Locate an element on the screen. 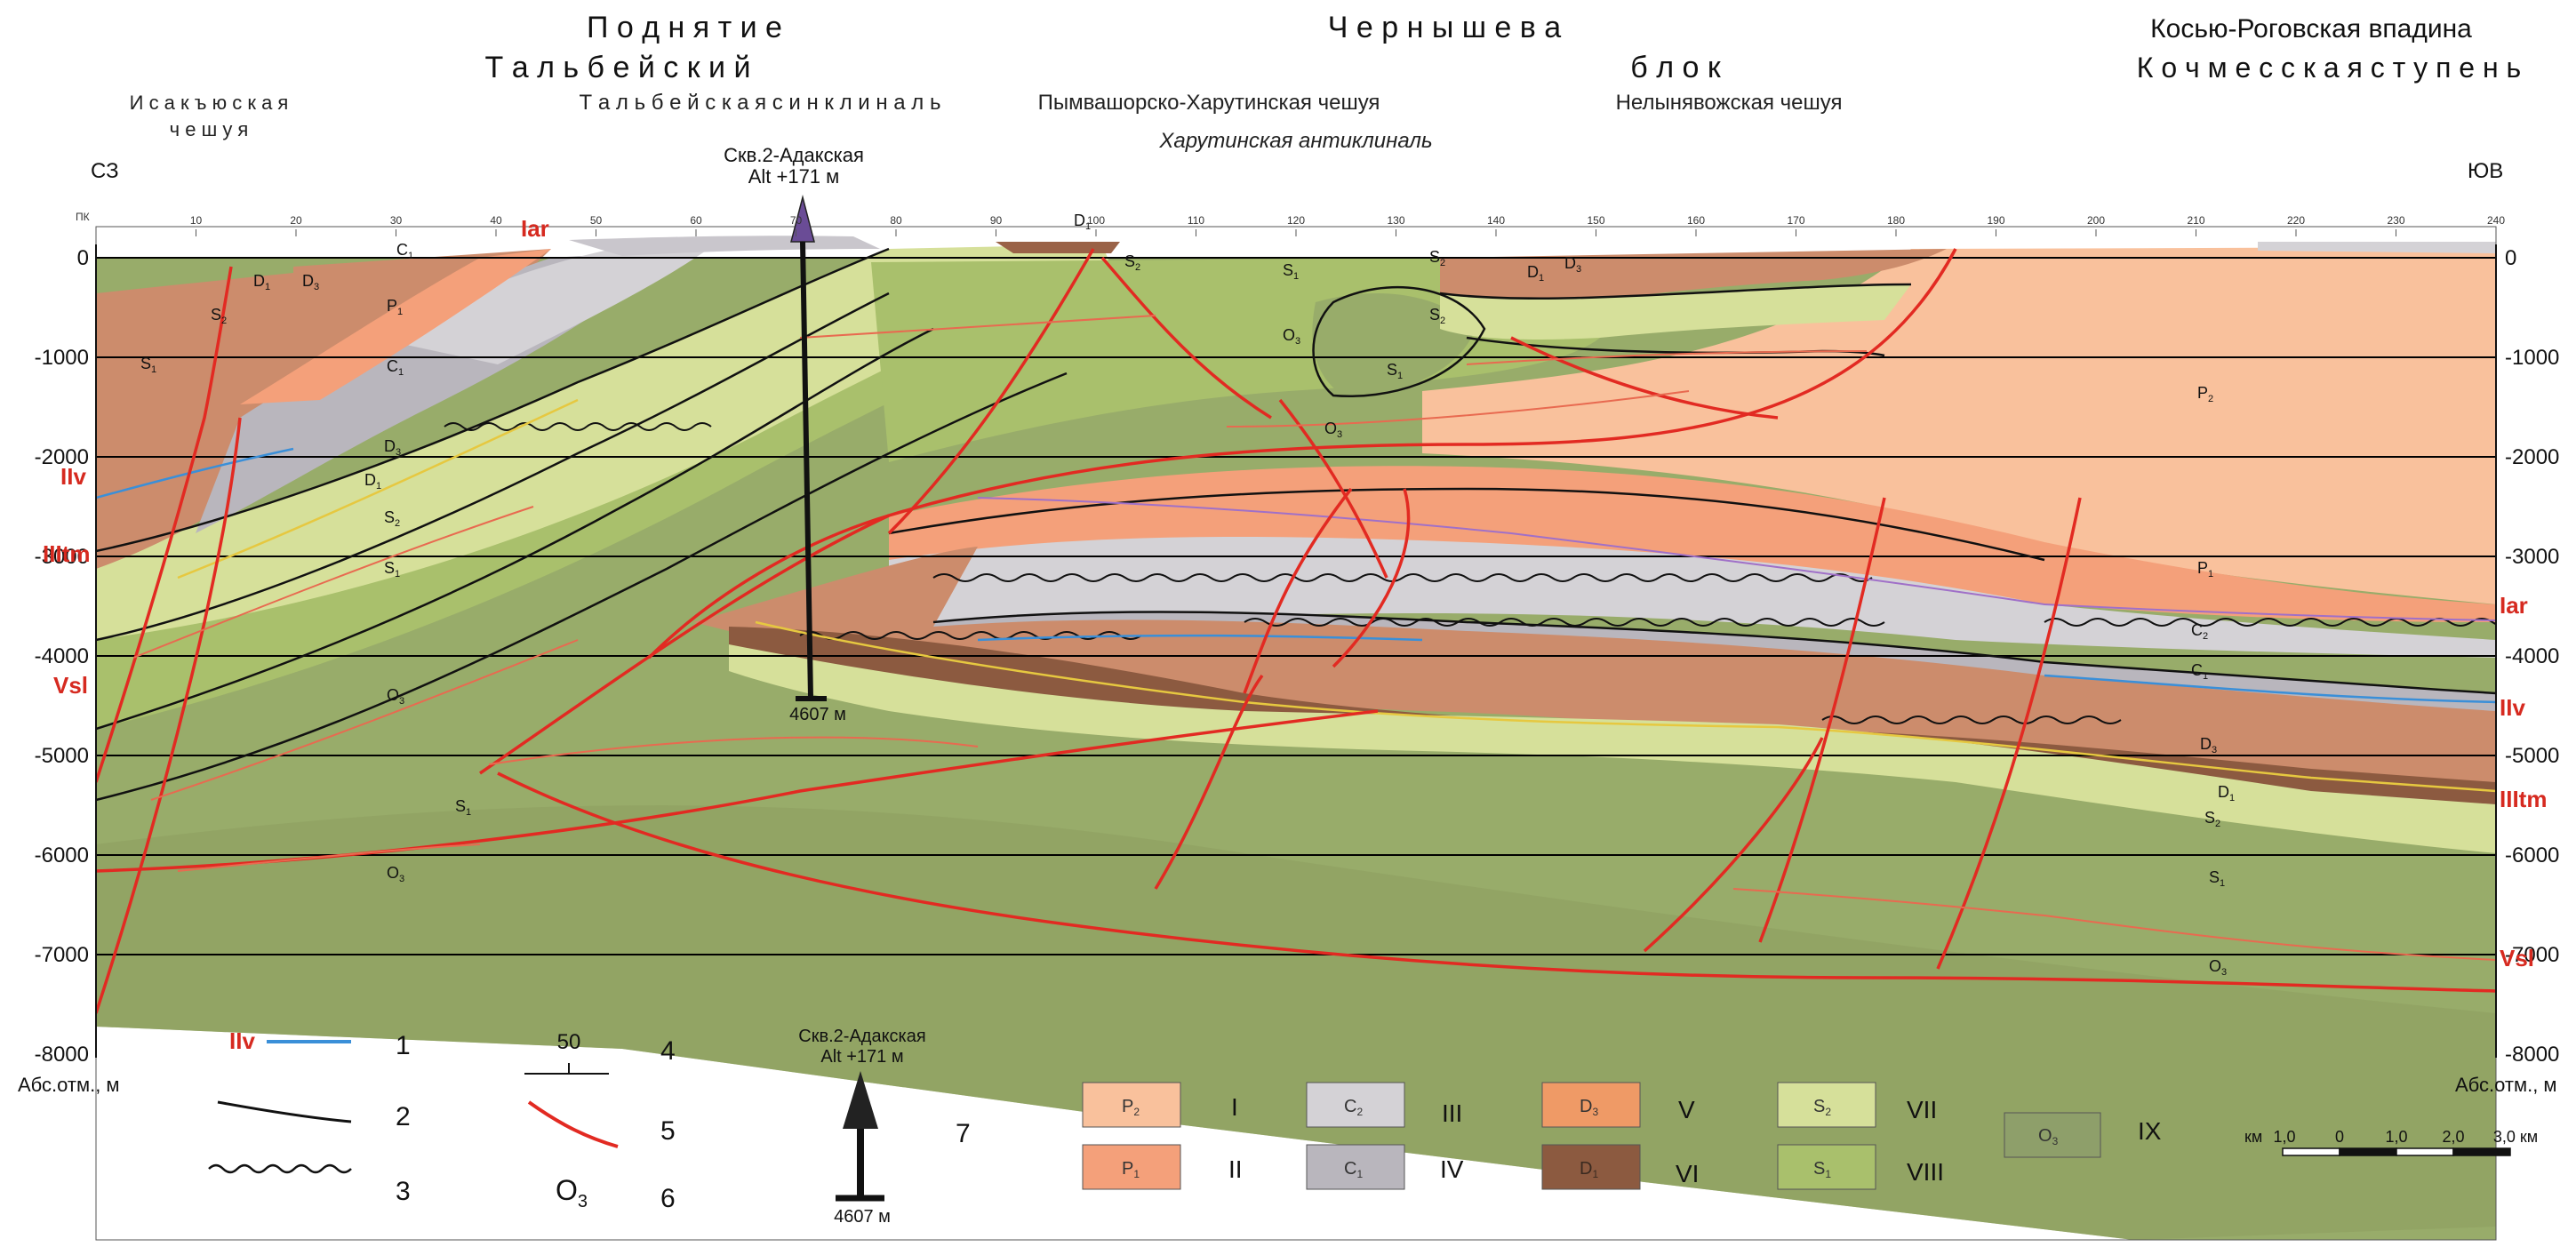 The image size is (2576, 1247). legend-num-3: 3 is located at coordinates (403, 1191).